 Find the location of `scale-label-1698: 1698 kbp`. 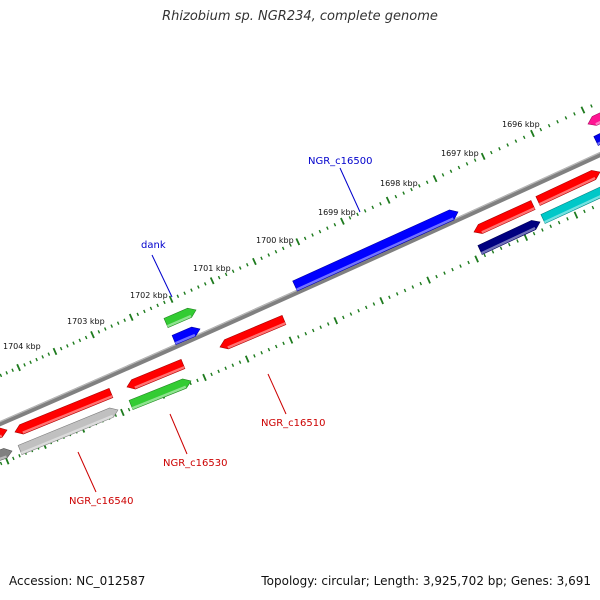

scale-label-1698: 1698 kbp is located at coordinates (399, 183).